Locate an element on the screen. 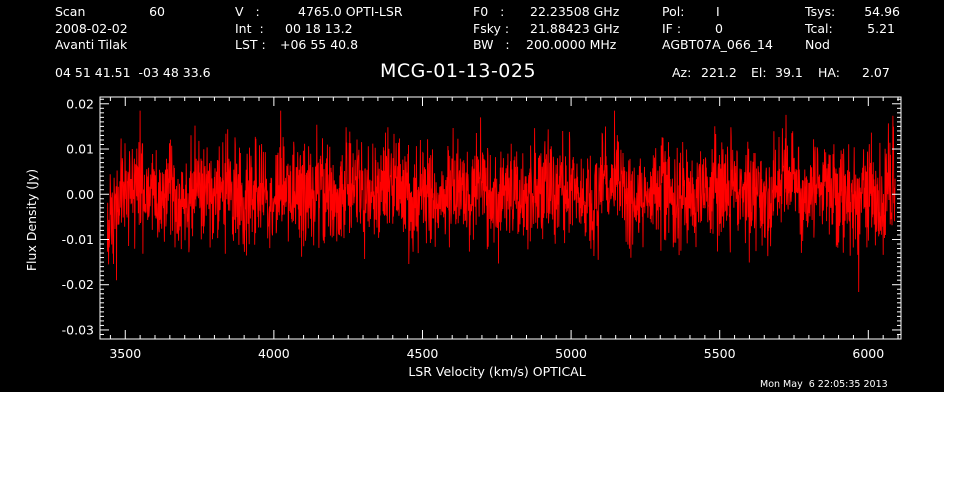 Image resolution: width=962 pixels, height=490 pixels. observing-mode: Nod is located at coordinates (817, 44).